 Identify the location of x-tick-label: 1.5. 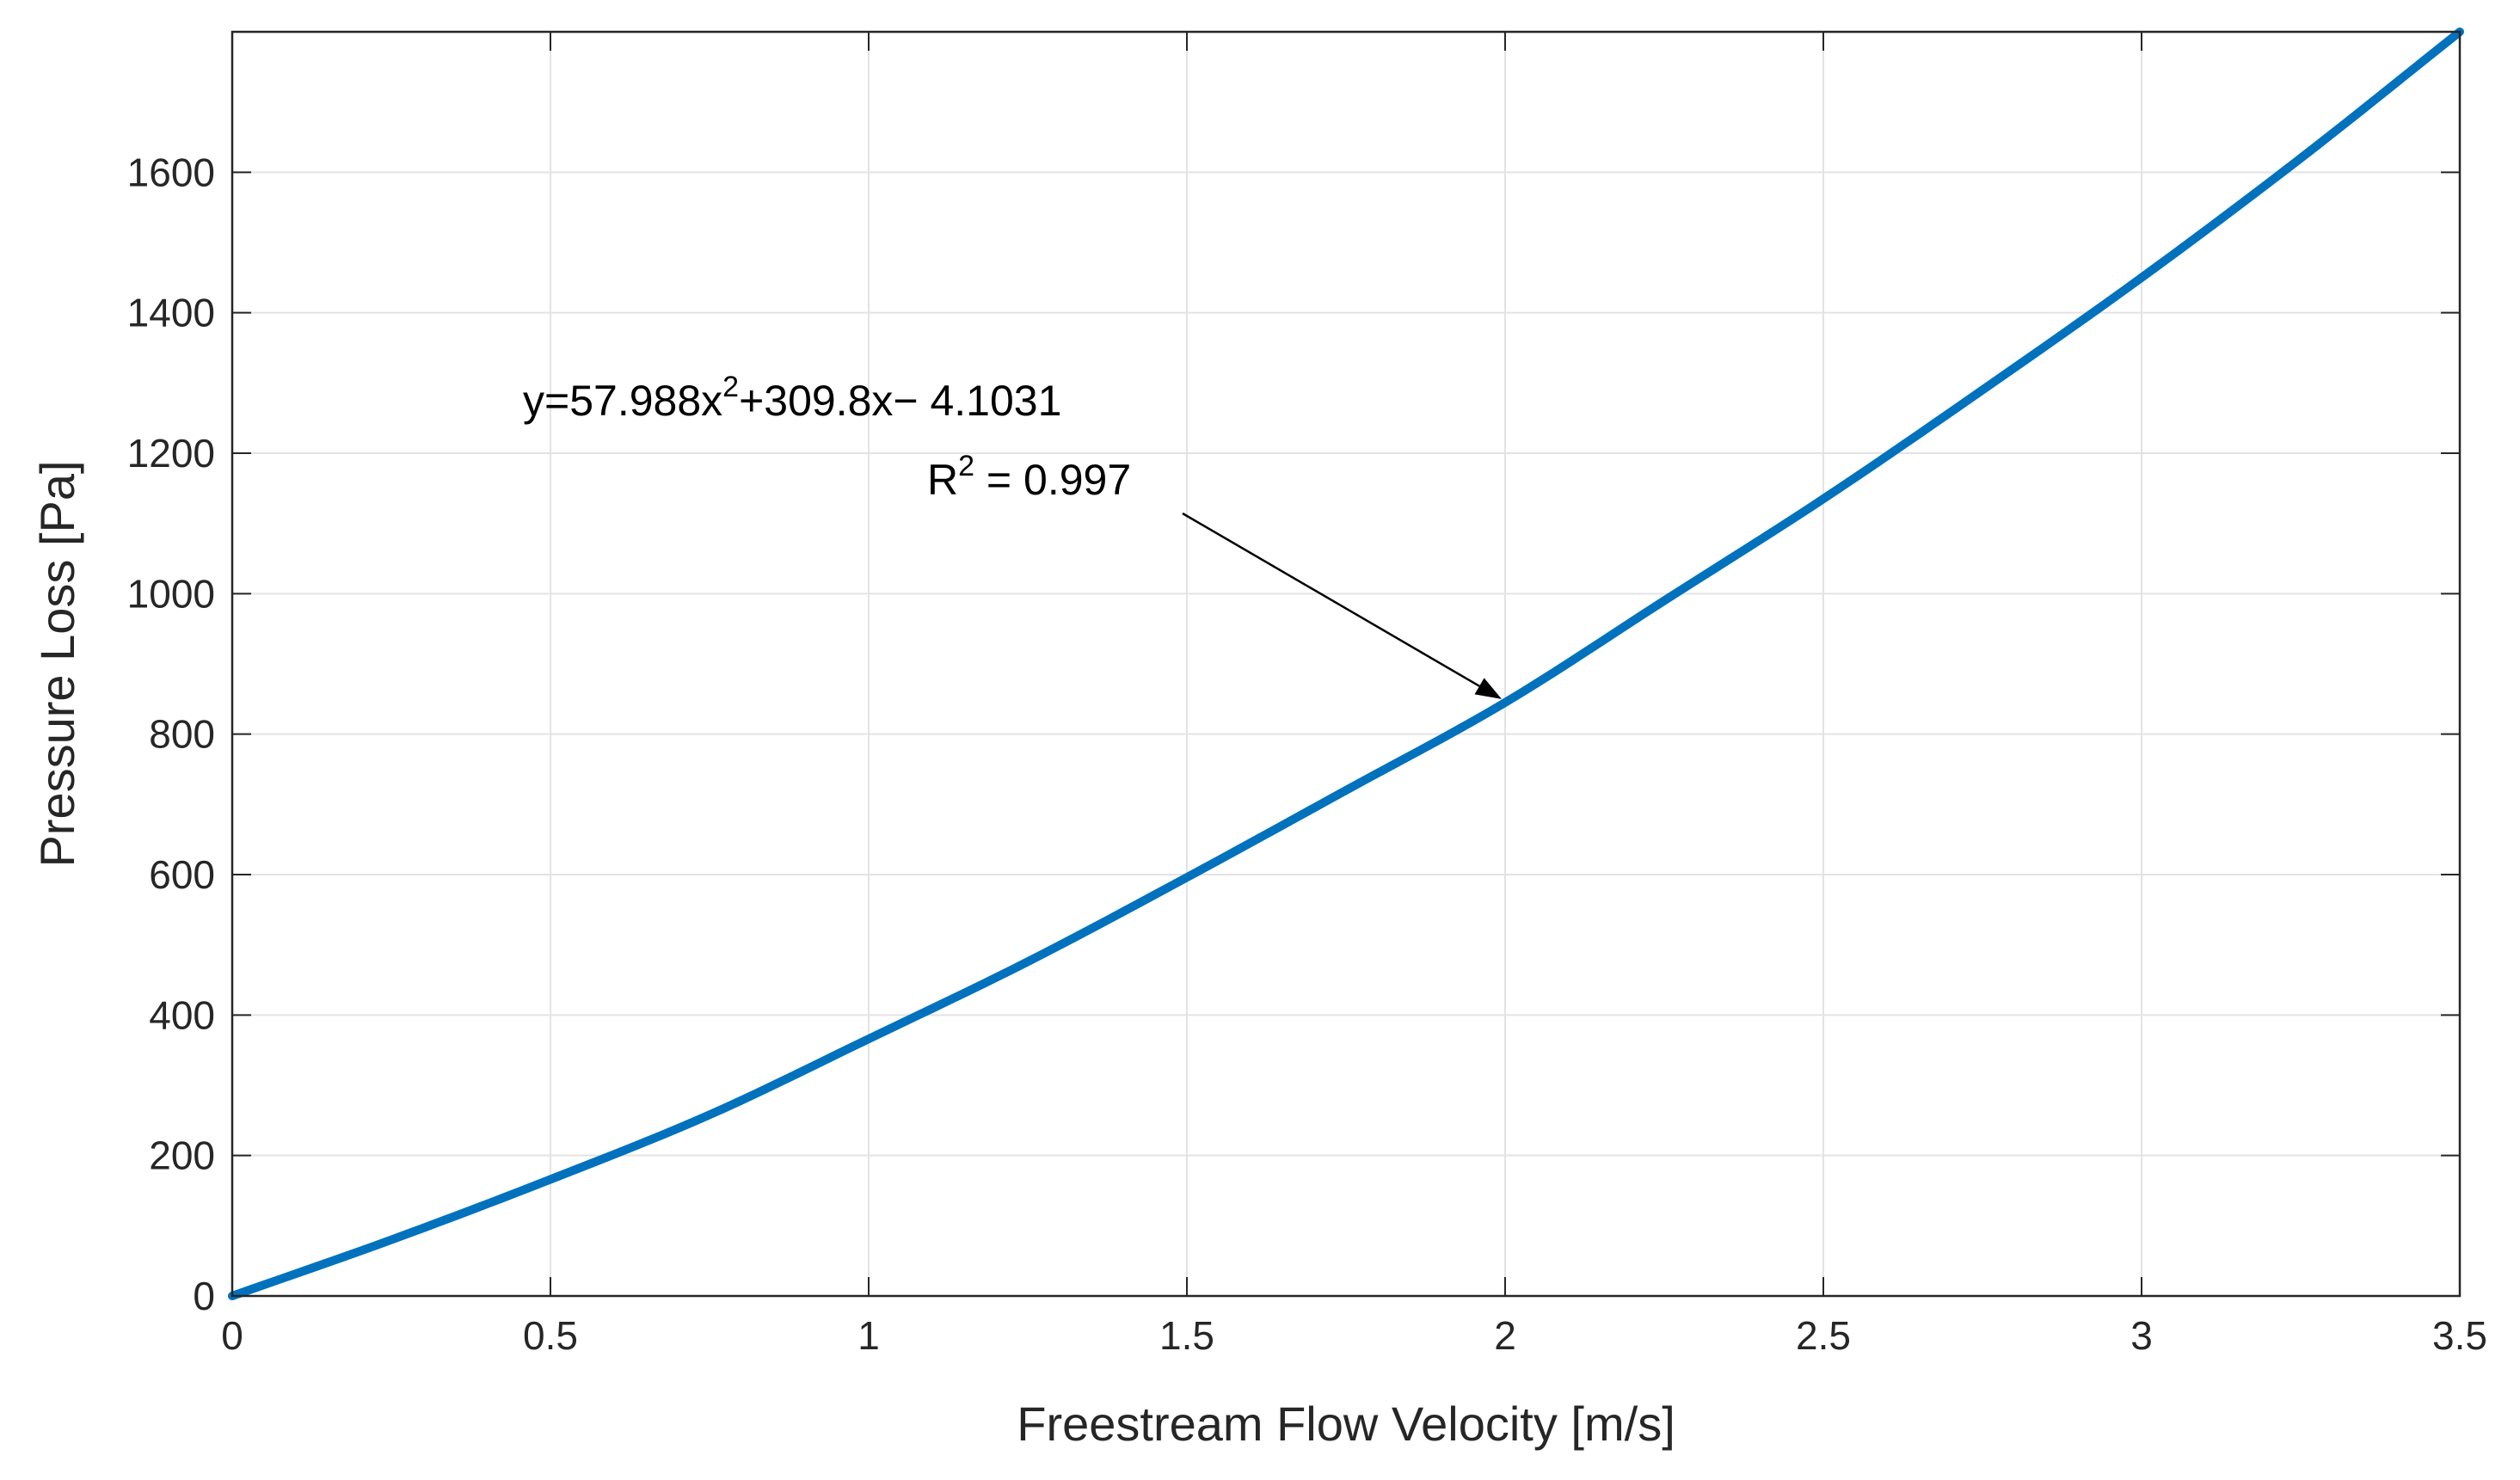
(1186, 1335).